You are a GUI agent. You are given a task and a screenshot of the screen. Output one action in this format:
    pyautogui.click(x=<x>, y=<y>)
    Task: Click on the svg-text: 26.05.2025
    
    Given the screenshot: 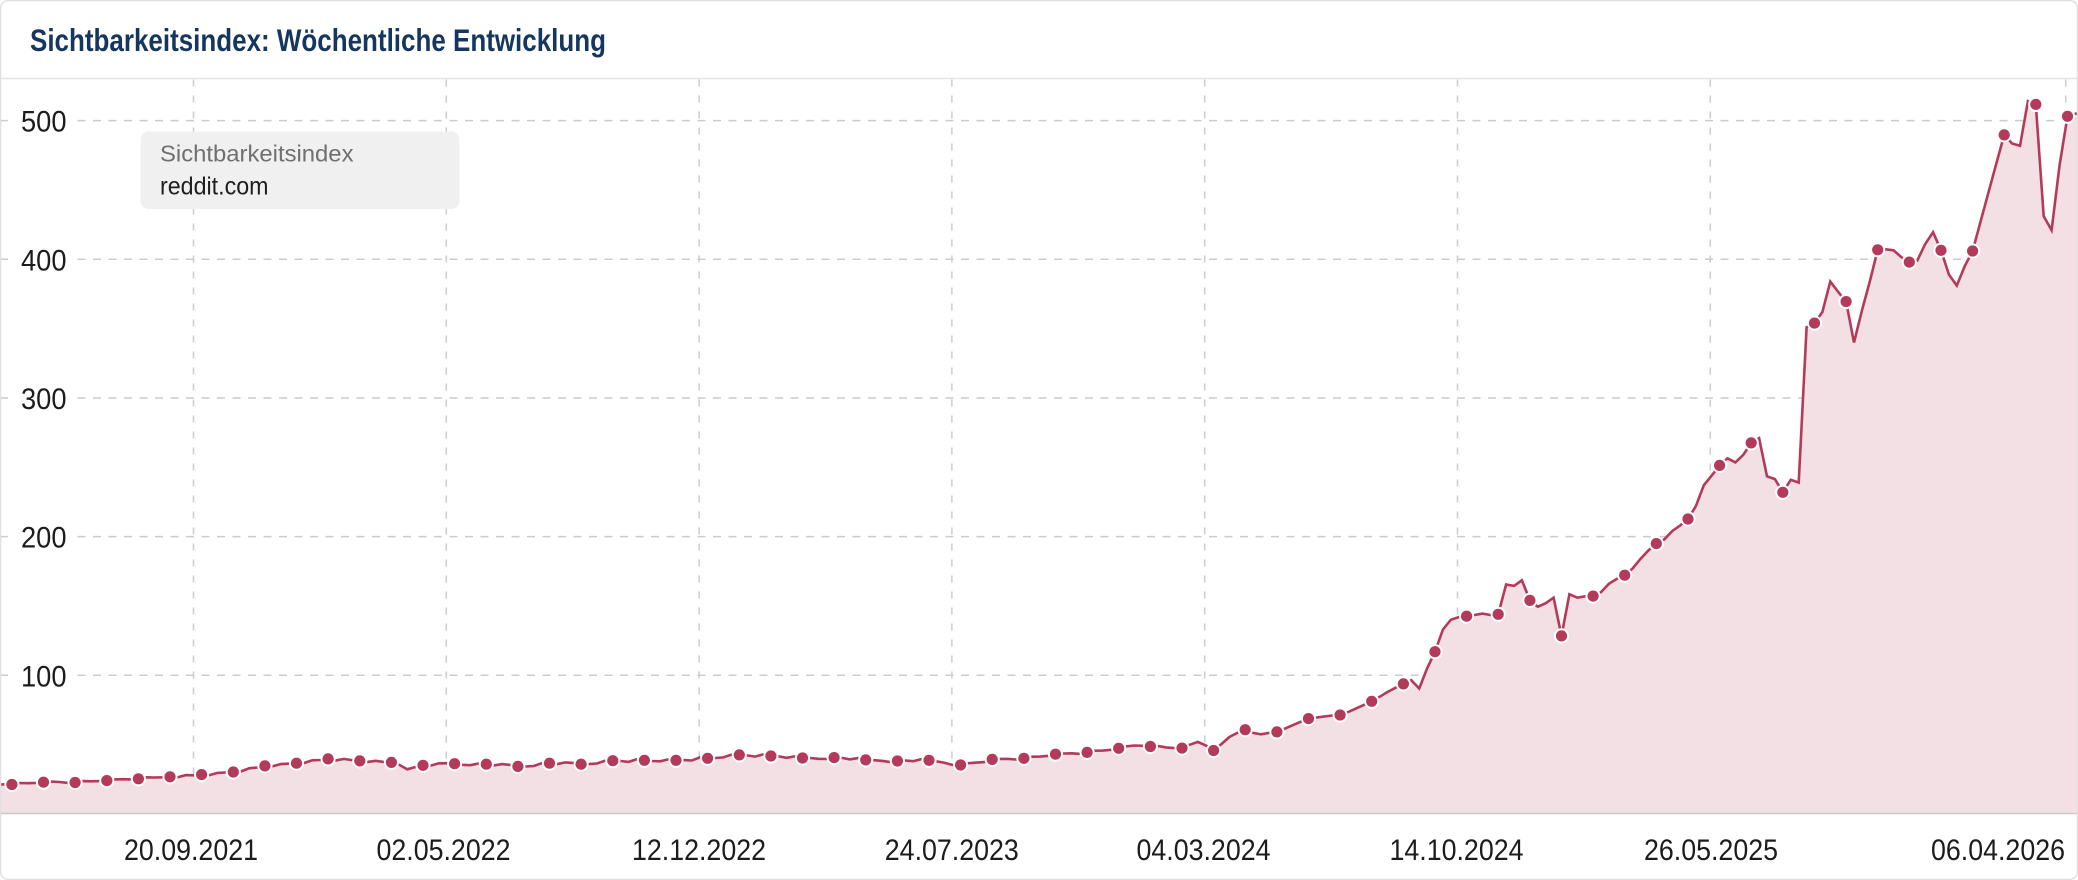 What is the action you would take?
    pyautogui.click(x=1711, y=850)
    